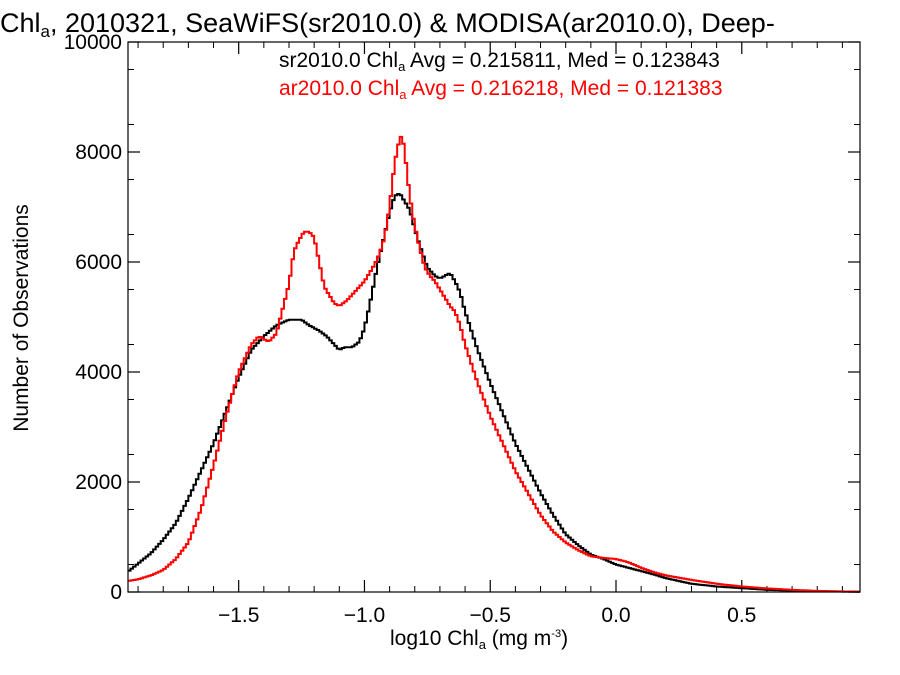 The width and height of the screenshot is (900, 675). What do you see at coordinates (518, 638) in the screenshot?
I see `x-axis-label-units: (mg m` at bounding box center [518, 638].